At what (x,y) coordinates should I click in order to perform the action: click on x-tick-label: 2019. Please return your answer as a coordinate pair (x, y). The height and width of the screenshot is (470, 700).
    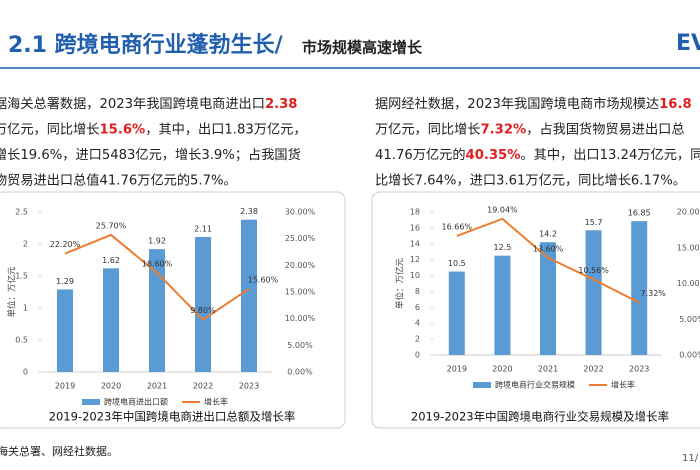
    Looking at the image, I should click on (65, 386).